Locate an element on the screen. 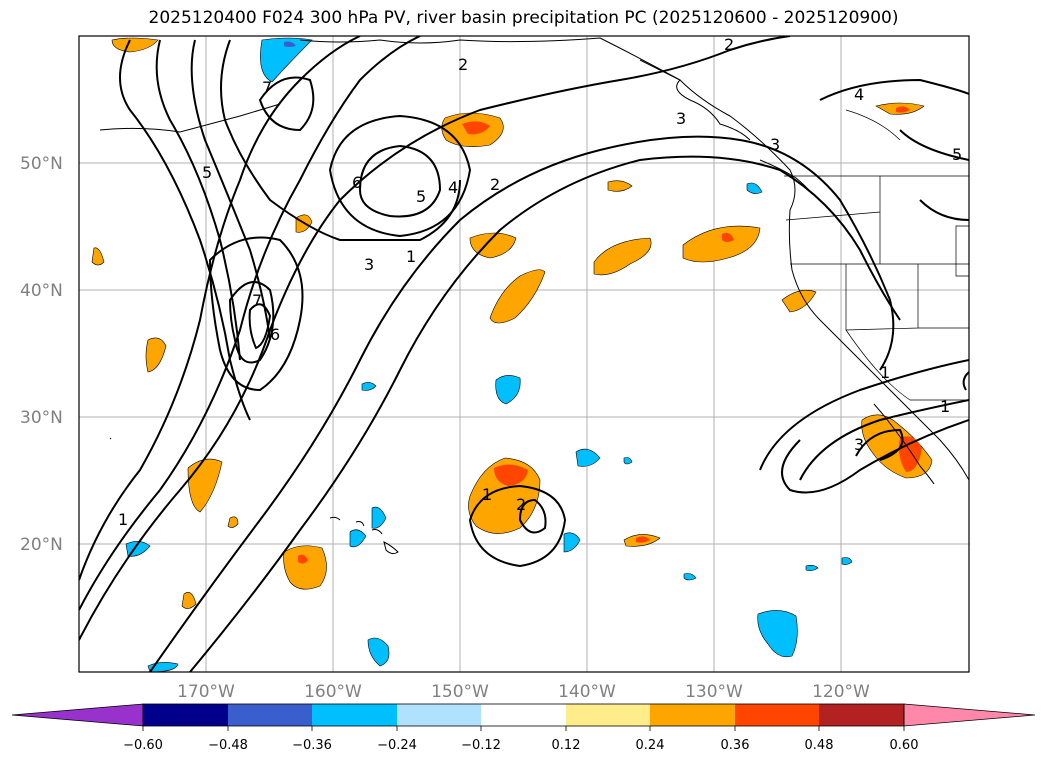  colorbar-tick-label: 0.12 is located at coordinates (566, 745).